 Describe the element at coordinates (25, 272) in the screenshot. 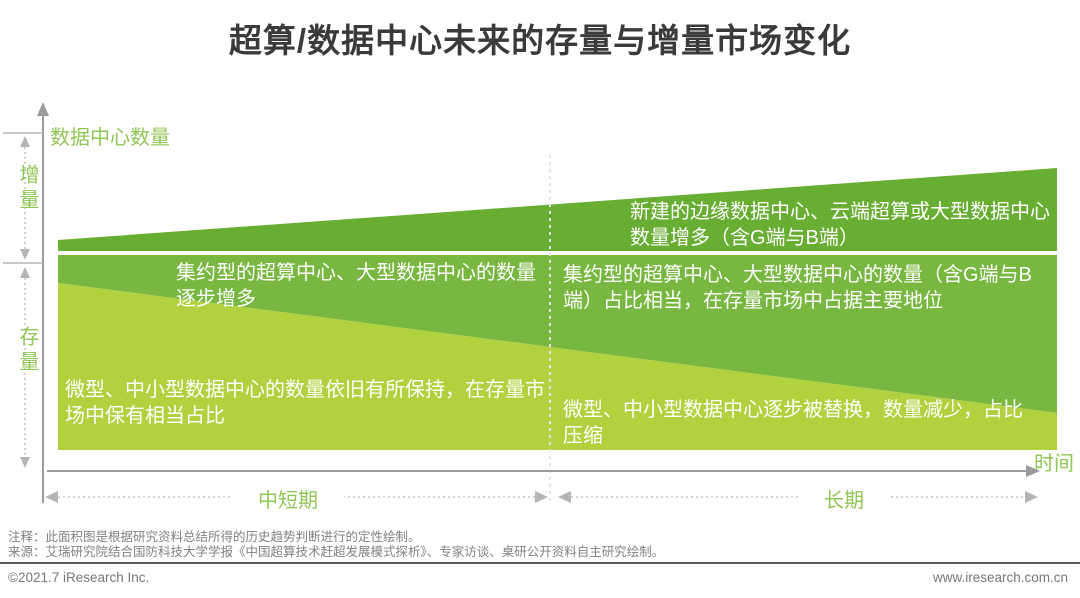

I see `stock-bracket-arrow-up-icon` at that location.